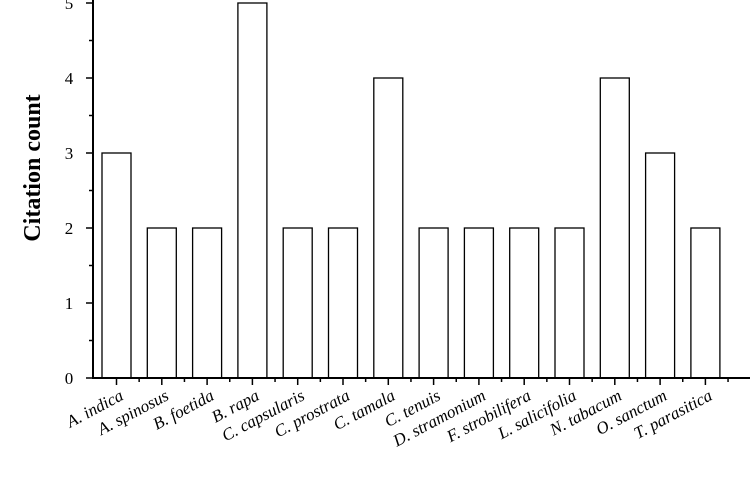 Image resolution: width=750 pixels, height=499 pixels. Describe the element at coordinates (69, 78) in the screenshot. I see `y-tick-label: 4` at that location.